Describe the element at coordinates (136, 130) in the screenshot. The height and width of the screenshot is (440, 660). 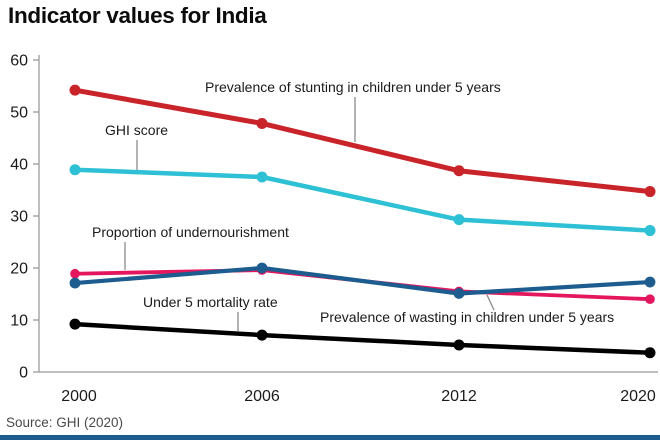
I see `annotation-label: GHI score` at that location.